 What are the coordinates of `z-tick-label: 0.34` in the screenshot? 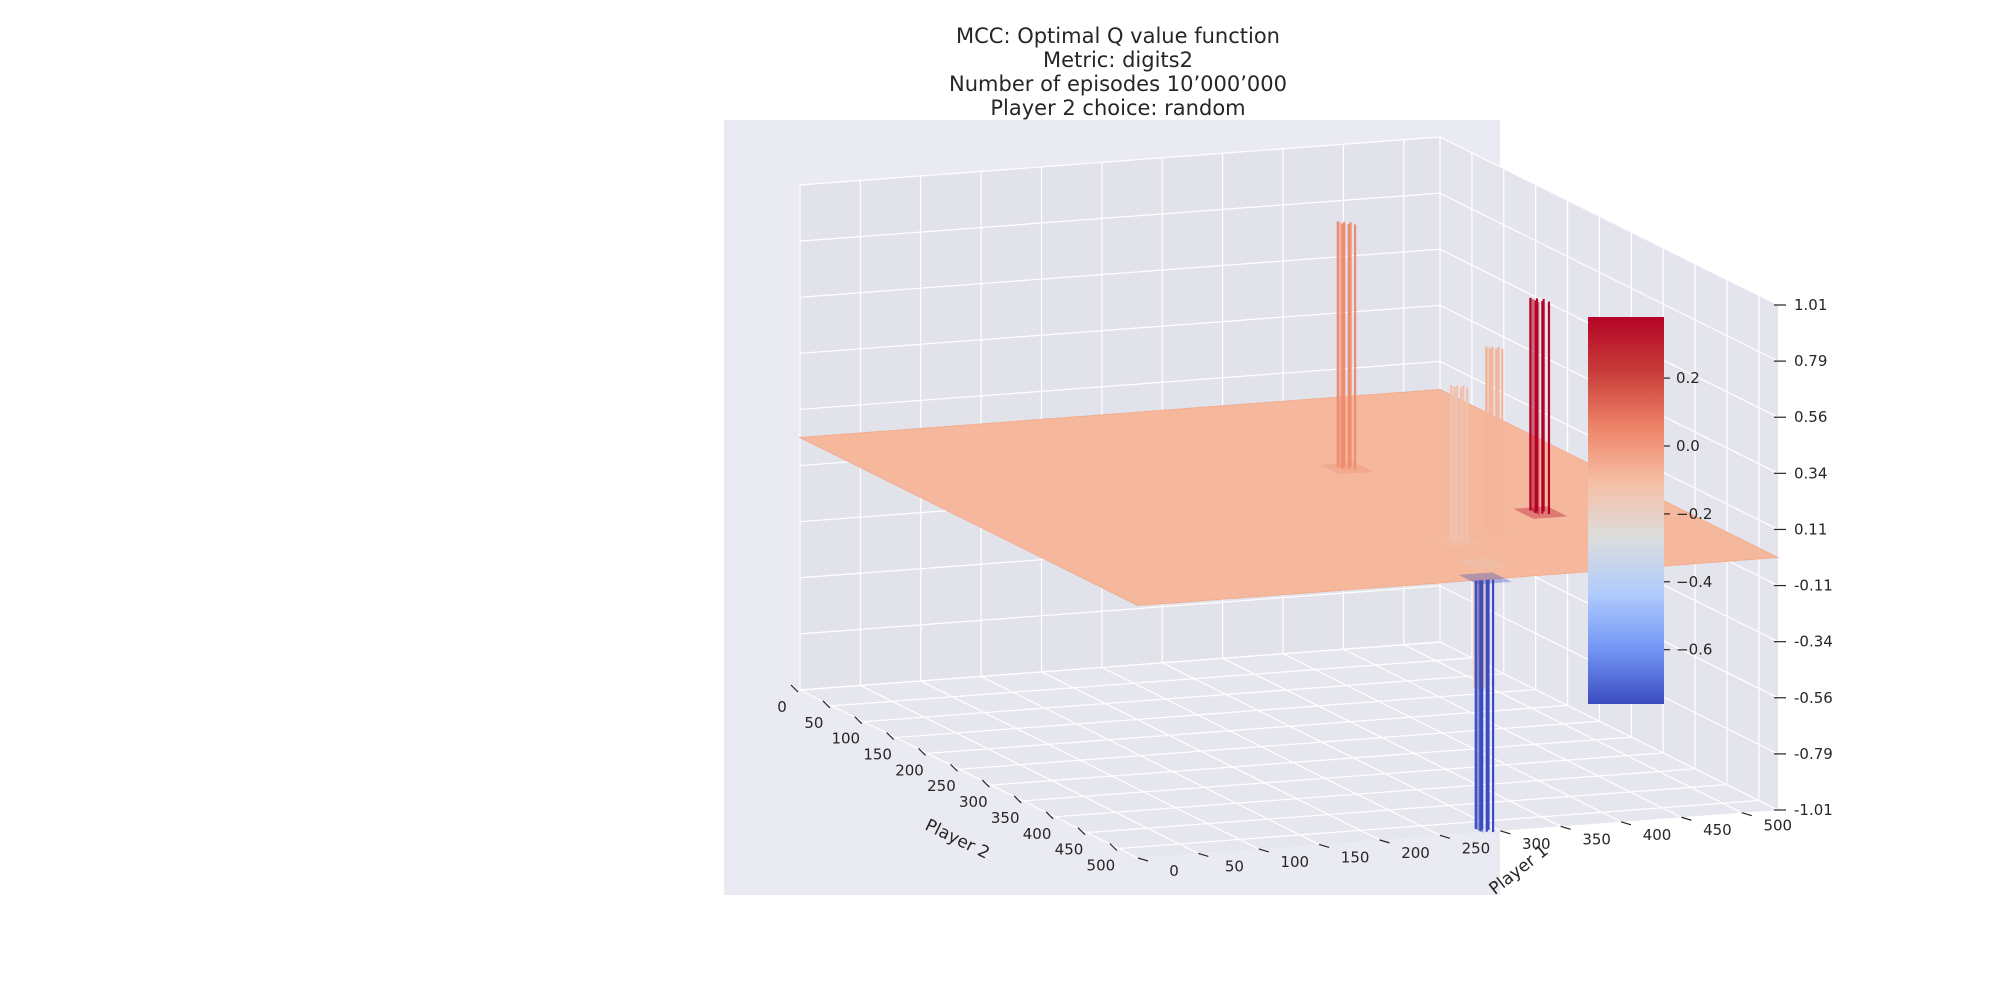 It's located at (1810, 473).